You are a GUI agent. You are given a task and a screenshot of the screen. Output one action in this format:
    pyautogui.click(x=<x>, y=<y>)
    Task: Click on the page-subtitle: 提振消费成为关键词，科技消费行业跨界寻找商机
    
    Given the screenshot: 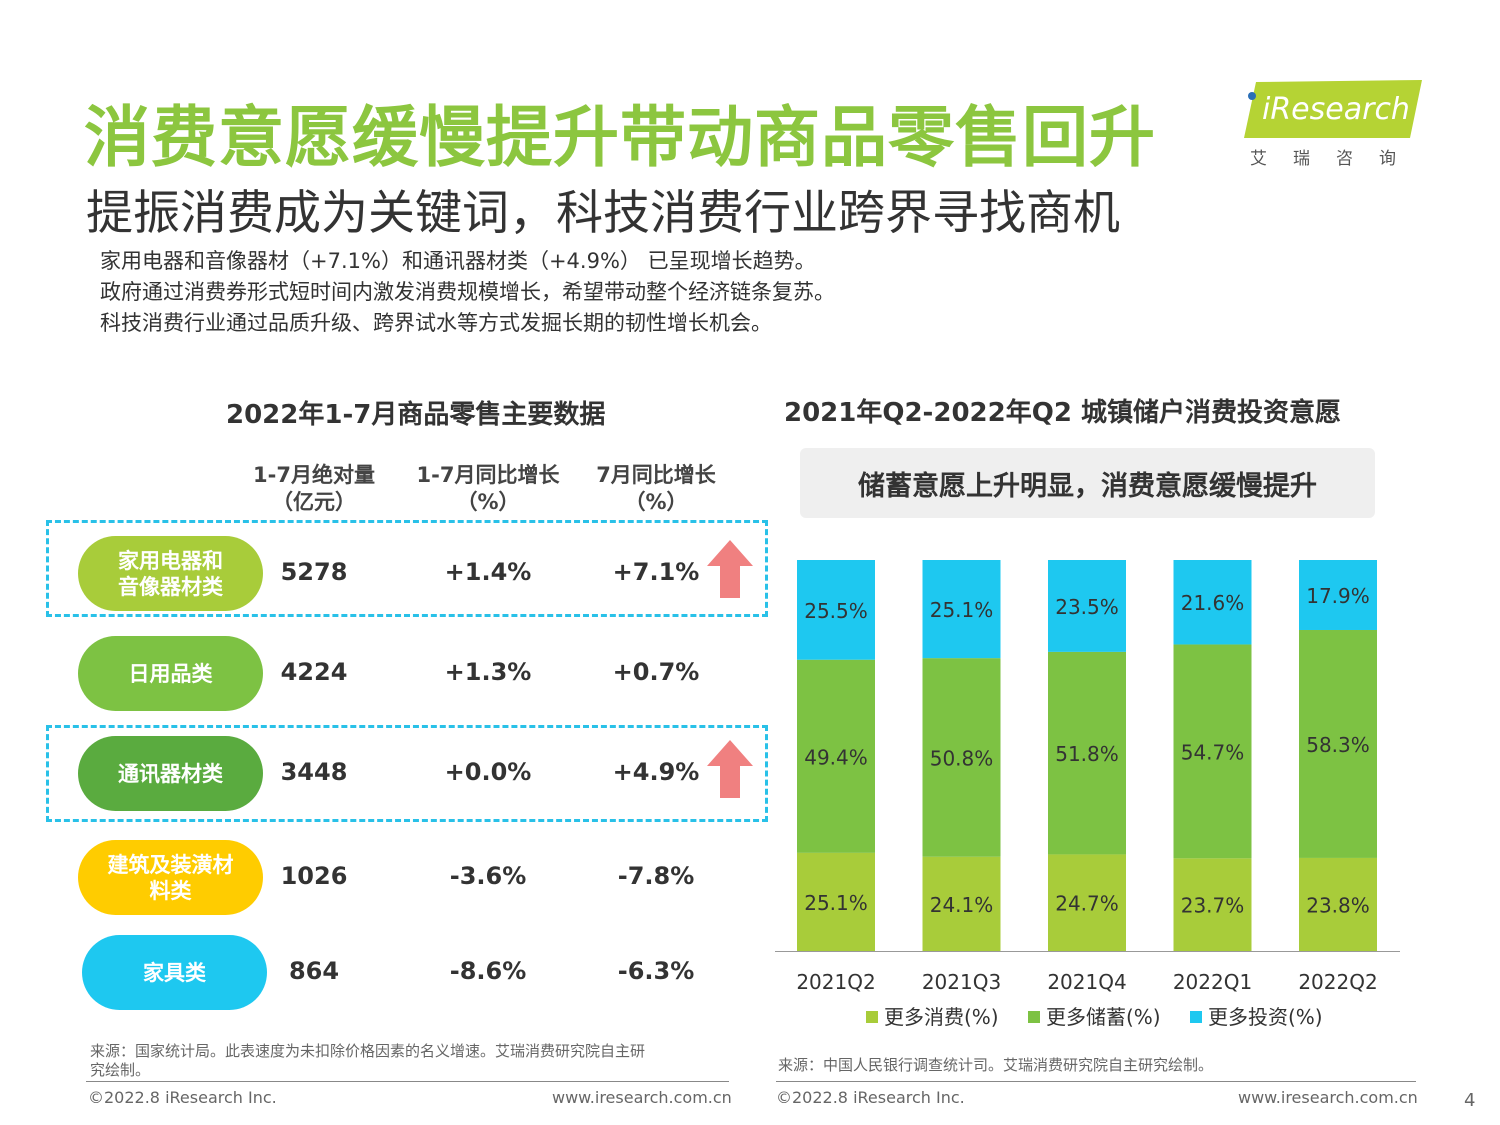 What is the action you would take?
    pyautogui.click(x=603, y=213)
    